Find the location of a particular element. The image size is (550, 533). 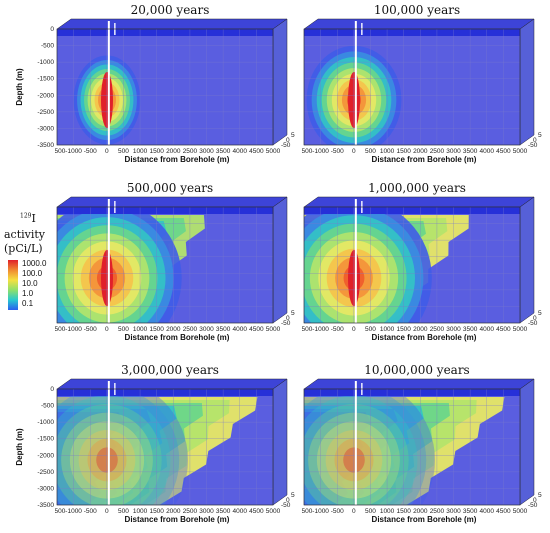

panel-title: 100,000 years is located at coordinates (417, 10).